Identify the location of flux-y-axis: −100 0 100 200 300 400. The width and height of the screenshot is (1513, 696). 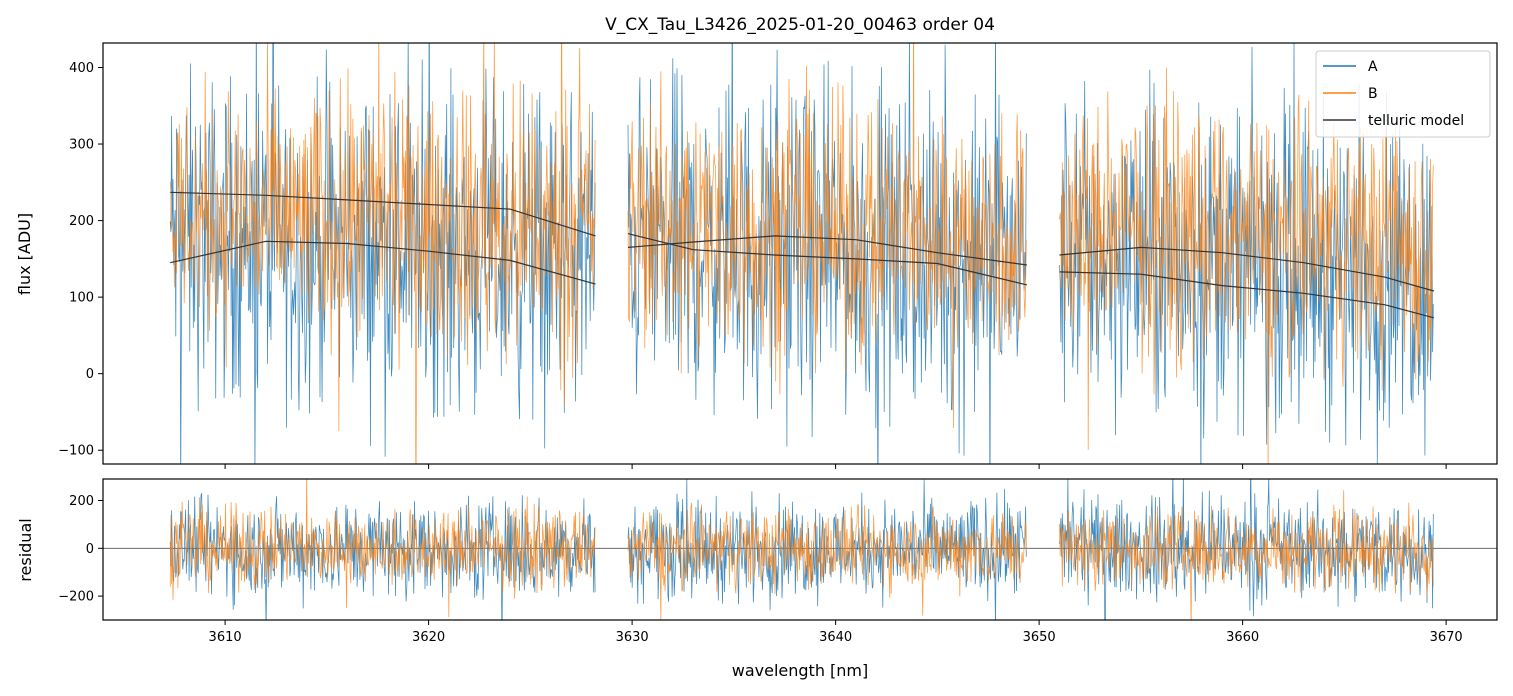
(80, 260).